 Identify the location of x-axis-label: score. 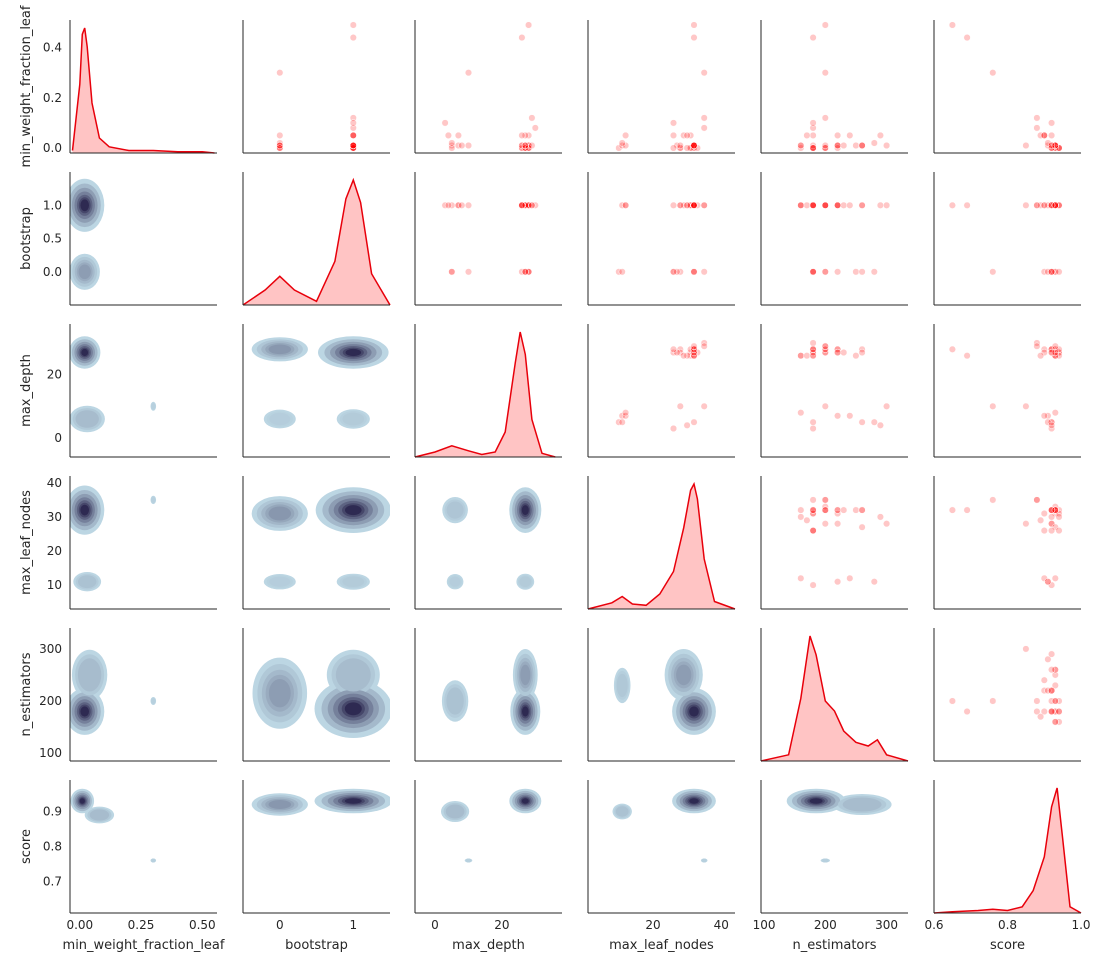
(1007, 945).